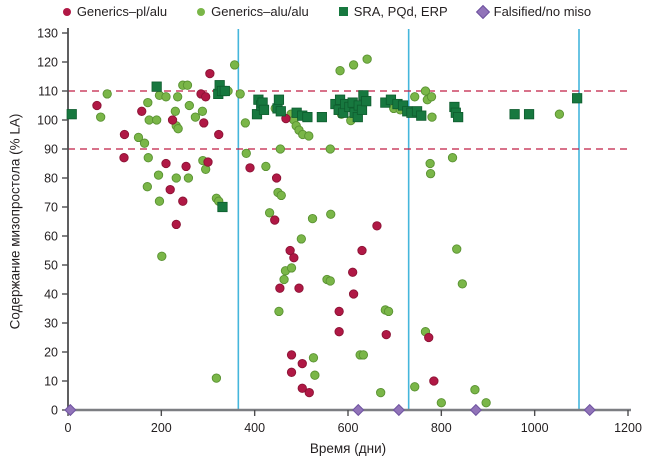 The height and width of the screenshot is (469, 654). Describe the element at coordinates (66, 11) in the screenshot. I see `red-circle-marker-icon` at that location.